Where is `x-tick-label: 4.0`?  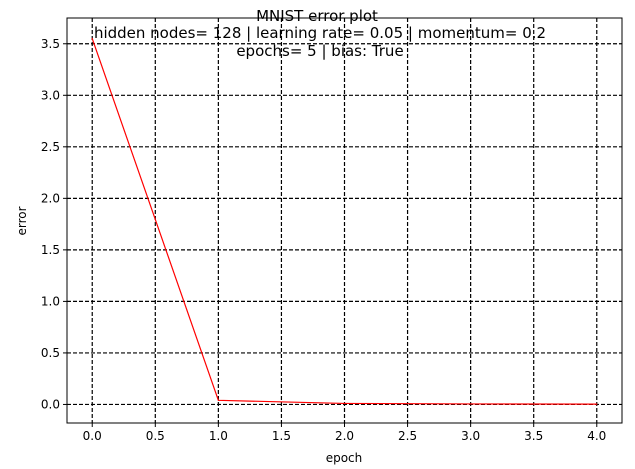
x-tick-label: 4.0 is located at coordinates (596, 436).